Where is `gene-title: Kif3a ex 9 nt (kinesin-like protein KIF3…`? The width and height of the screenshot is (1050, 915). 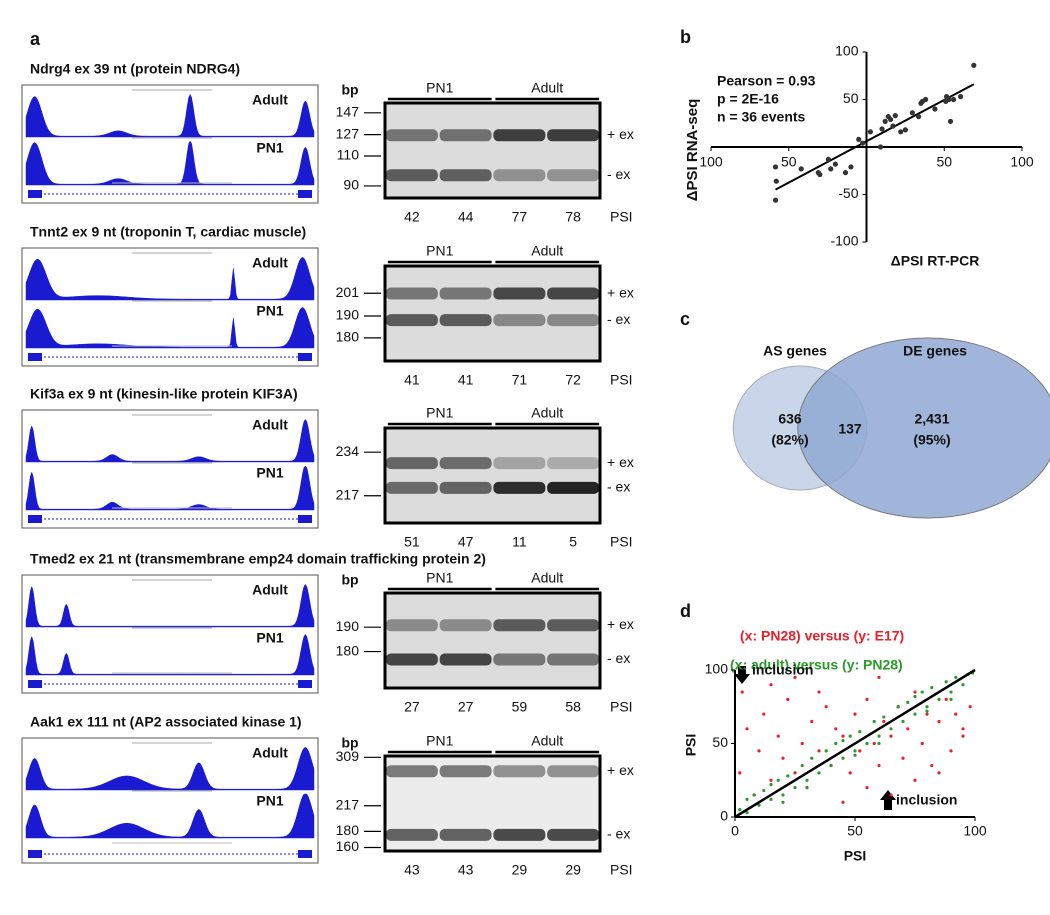
gene-title: Kif3a ex 9 nt (kinesin-like protein KIF3… is located at coordinates (164, 394).